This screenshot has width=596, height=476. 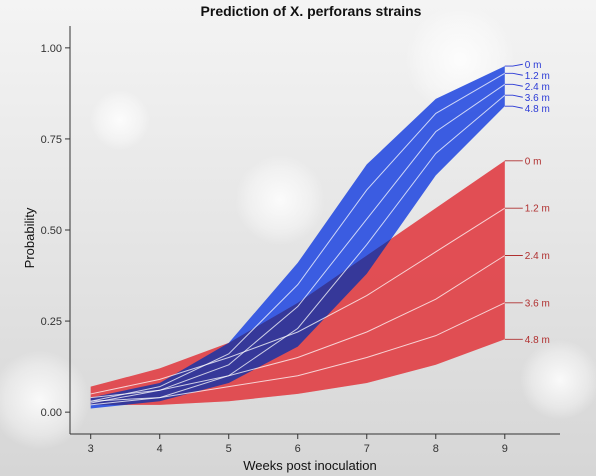 What do you see at coordinates (309, 465) in the screenshot?
I see `x-axis-title: Weeks post inoculation` at bounding box center [309, 465].